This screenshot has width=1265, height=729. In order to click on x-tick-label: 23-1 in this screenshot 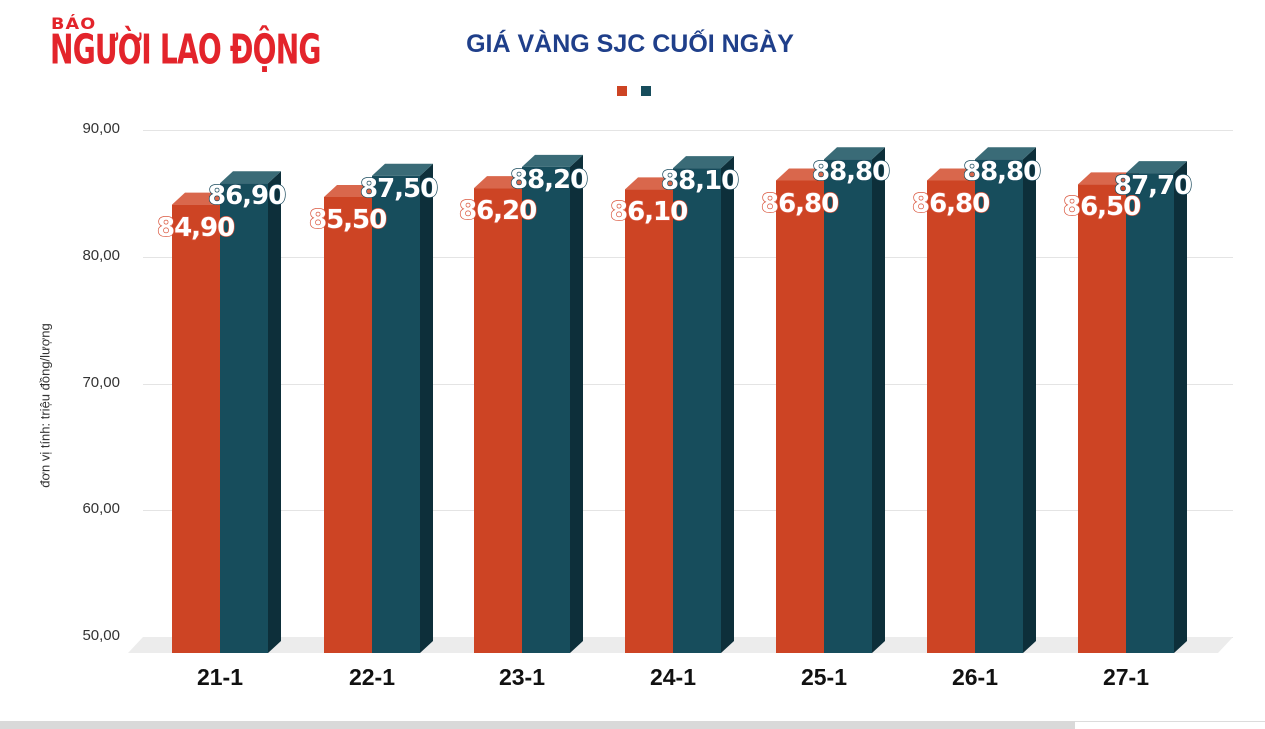, I will do `click(522, 677)`.